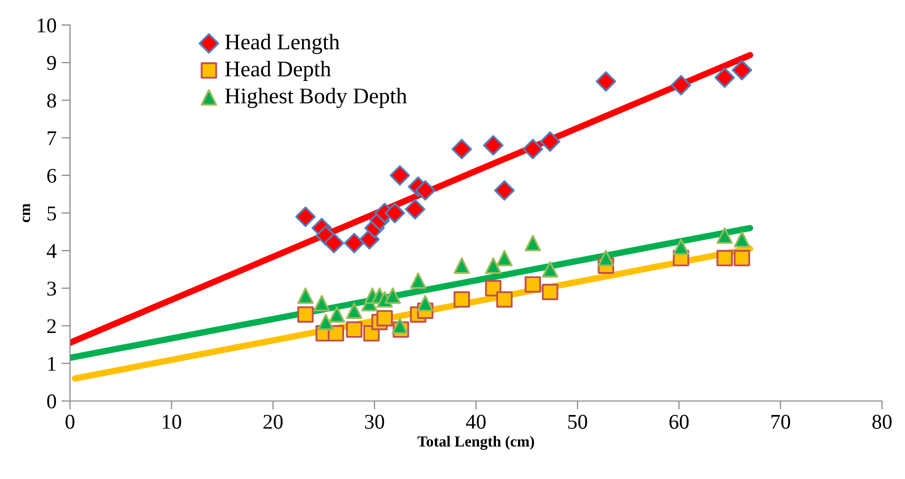  I want to click on x-tick-label: 40, so click(476, 421).